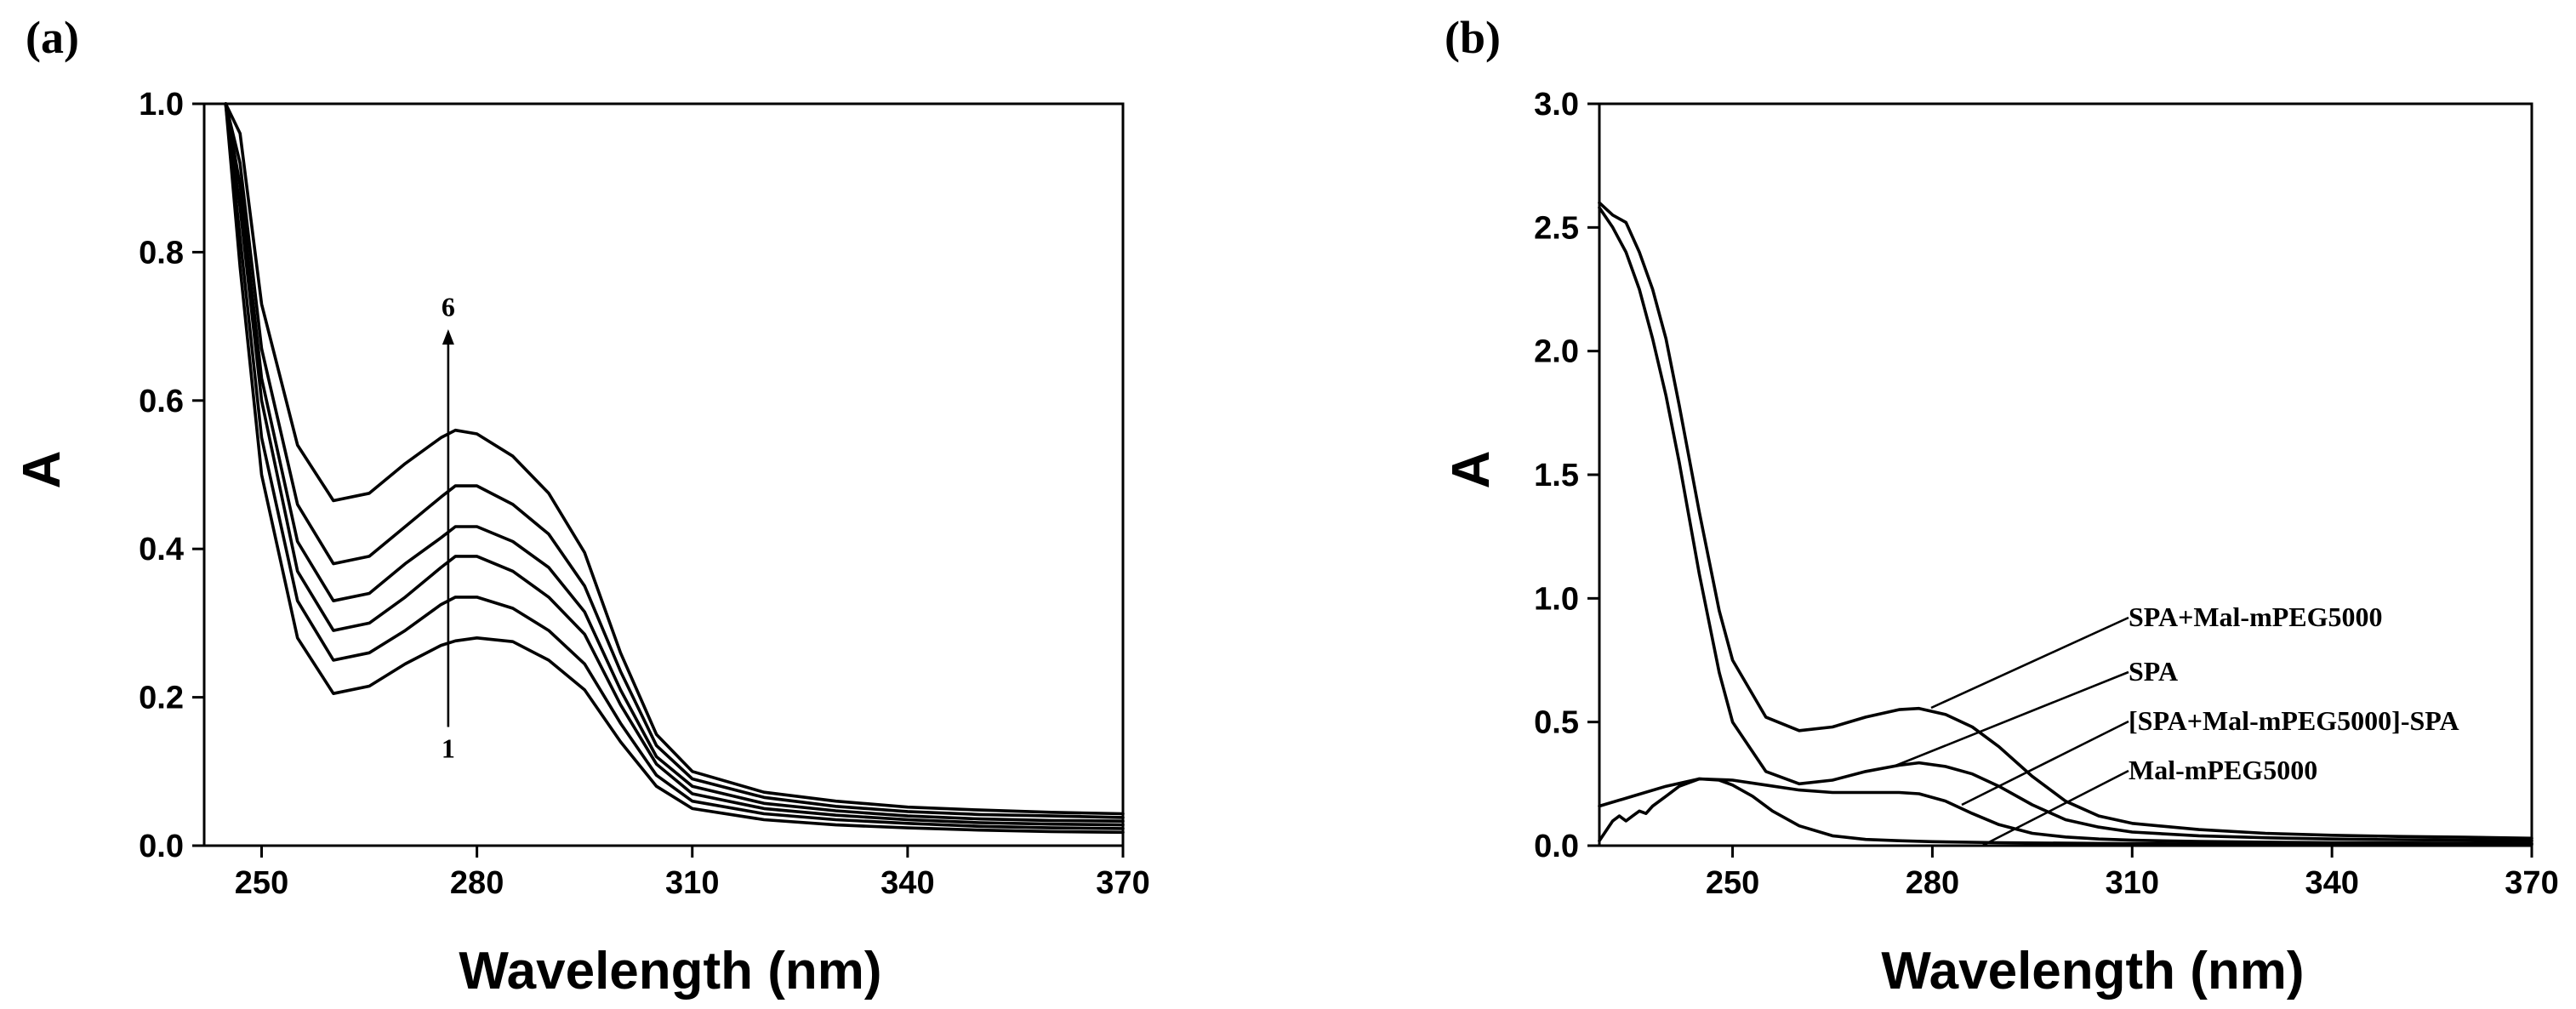  I want to click on label-spa-mal-mpeg5000: SPA+Mal-mPEG5000, so click(2256, 616).